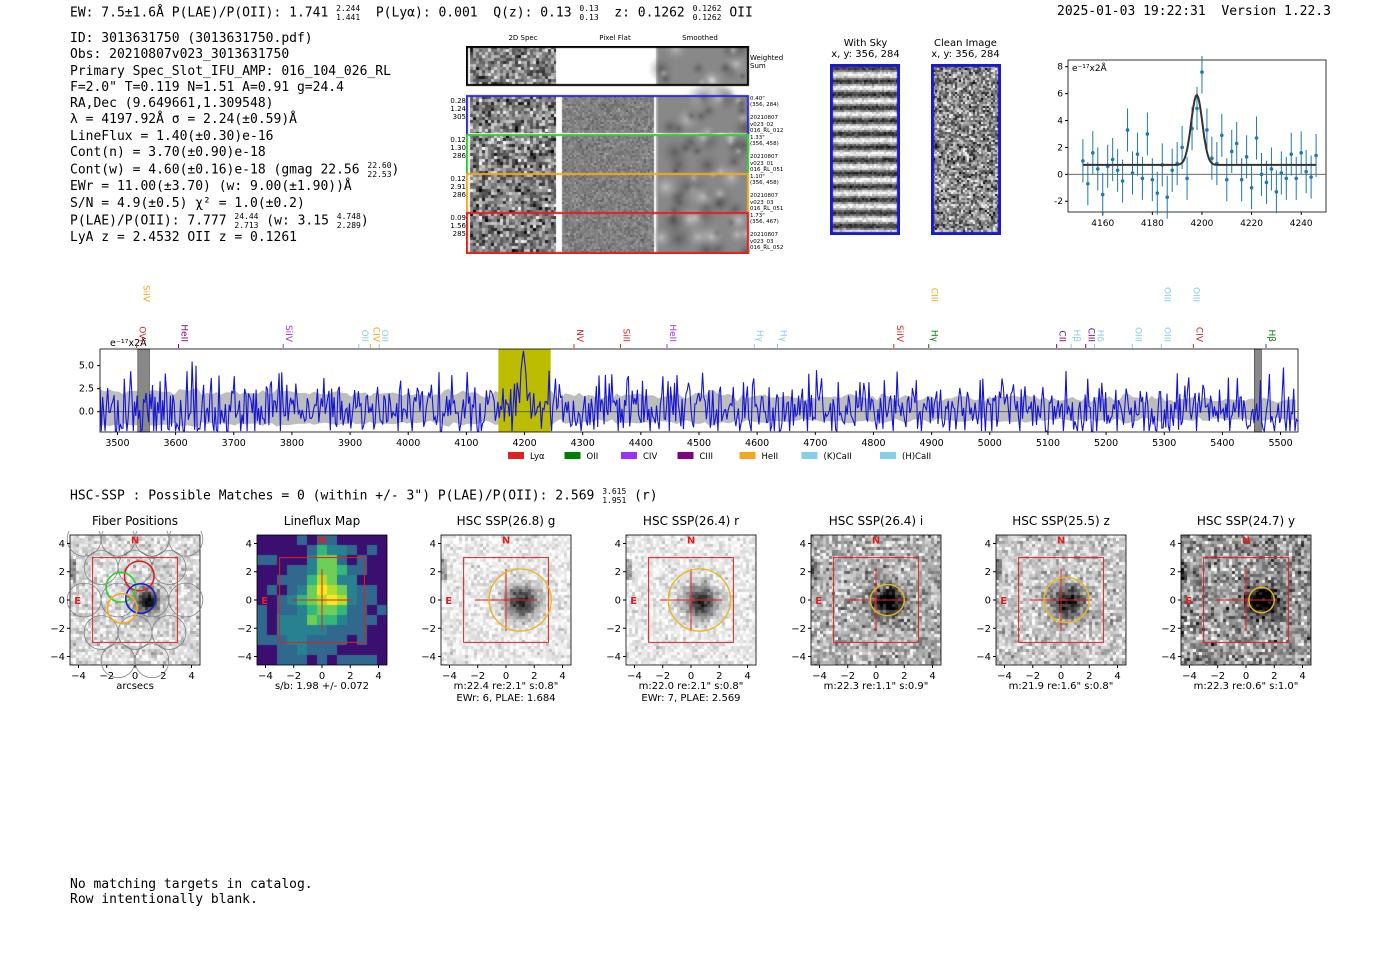  I want to click on clean-image-title-1: Clean Image, so click(965, 43).